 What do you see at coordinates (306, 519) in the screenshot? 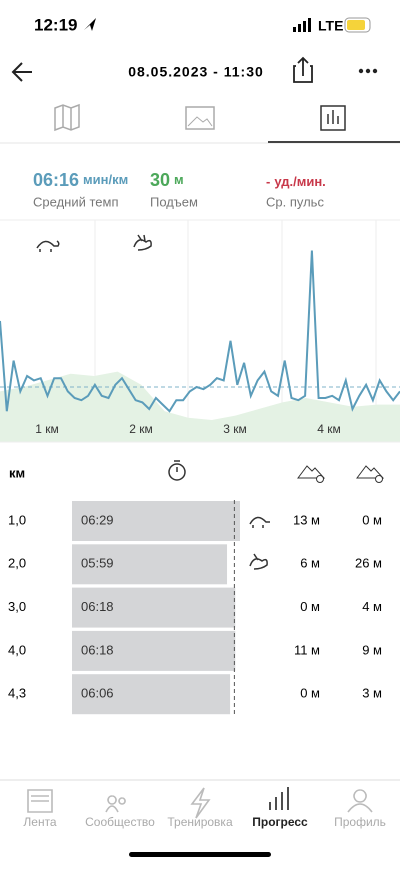
I see `ascent: 13 м` at bounding box center [306, 519].